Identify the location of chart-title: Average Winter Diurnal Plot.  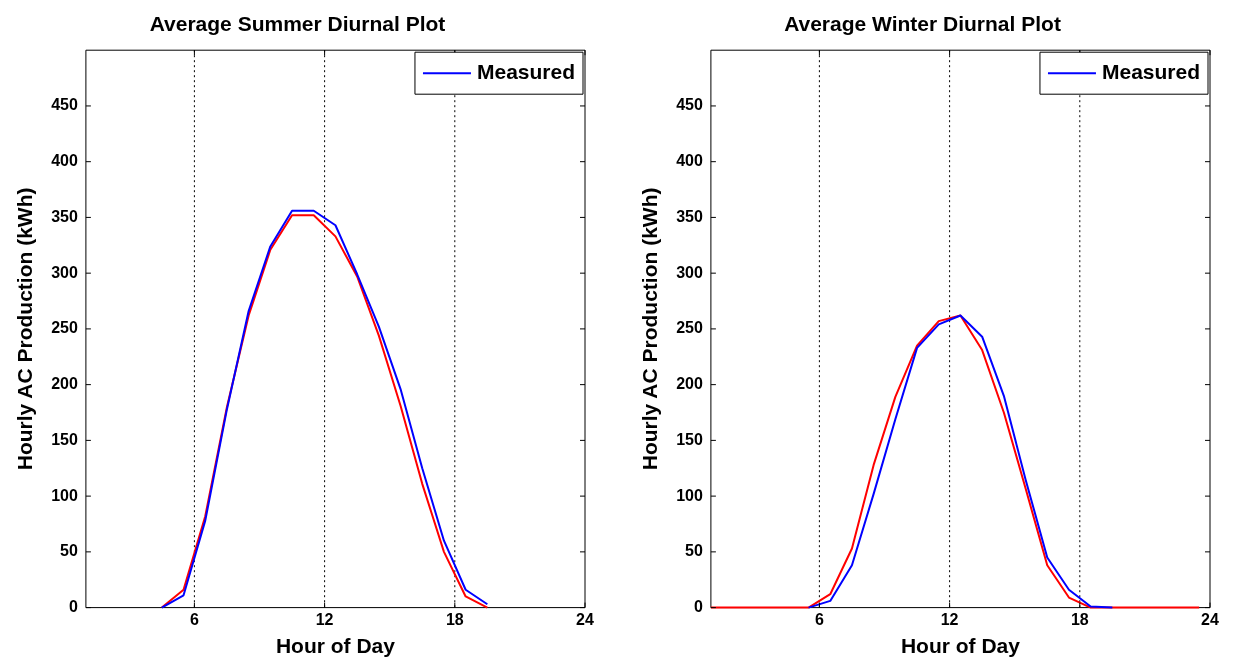
(922, 24).